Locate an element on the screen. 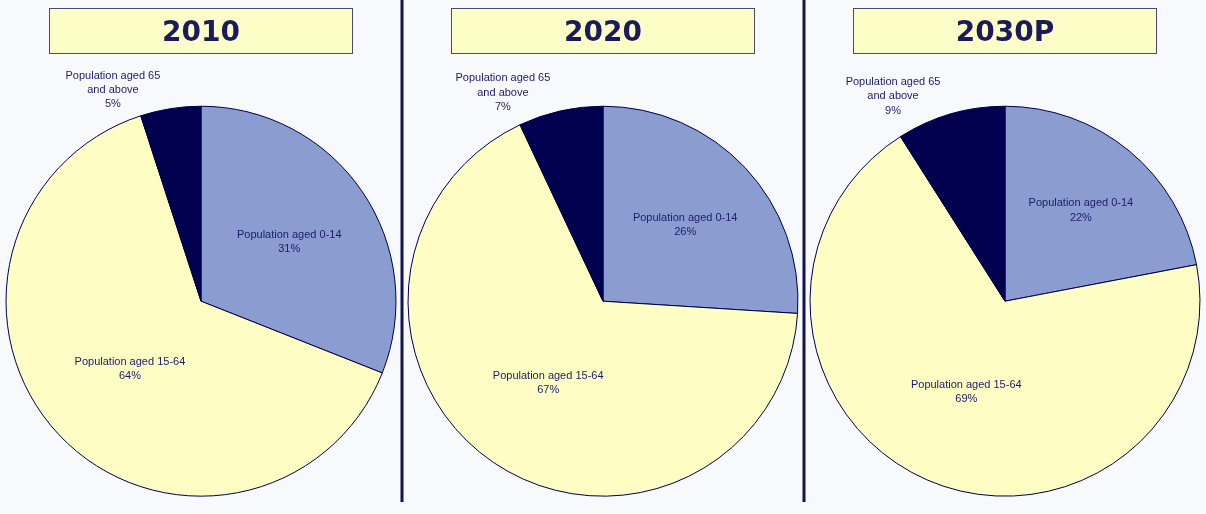  chart-title: 2010 is located at coordinates (201, 31).